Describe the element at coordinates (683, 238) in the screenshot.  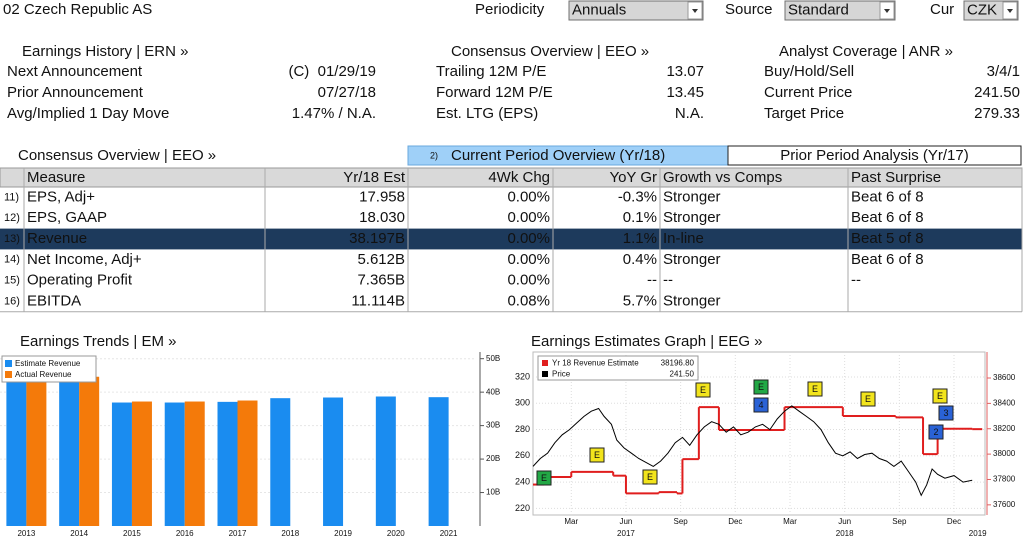
I see `table-cell: In-line` at that location.